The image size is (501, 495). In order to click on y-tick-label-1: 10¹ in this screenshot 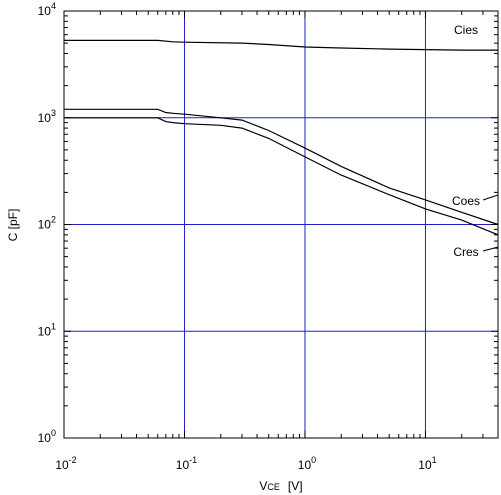, I will do `click(47, 329)`.